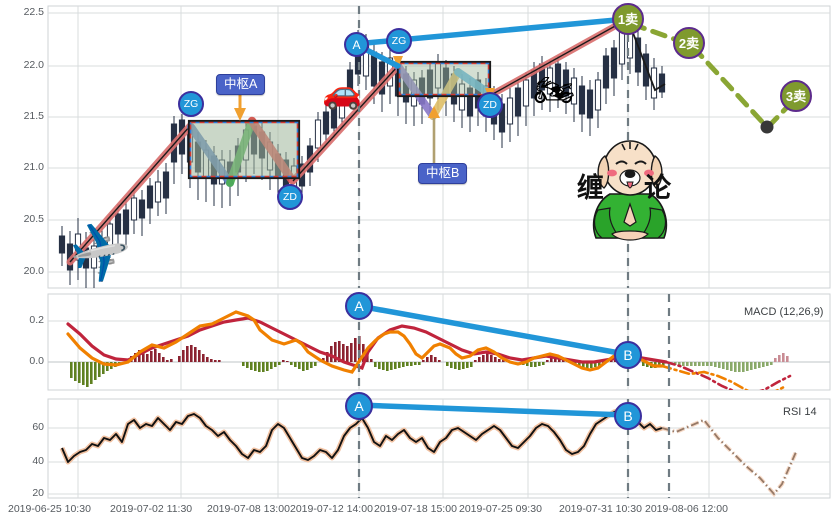 The height and width of the screenshot is (520, 836). What do you see at coordinates (33, 116) in the screenshot?
I see `price-ytick-21-5: 21.5` at bounding box center [33, 116].